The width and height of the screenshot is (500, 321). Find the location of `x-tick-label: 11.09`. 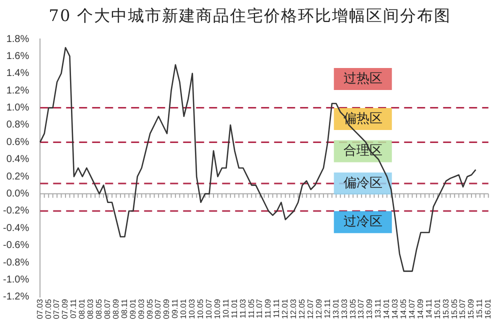

x-tick-label: 11.09 is located at coordinates (268, 308).